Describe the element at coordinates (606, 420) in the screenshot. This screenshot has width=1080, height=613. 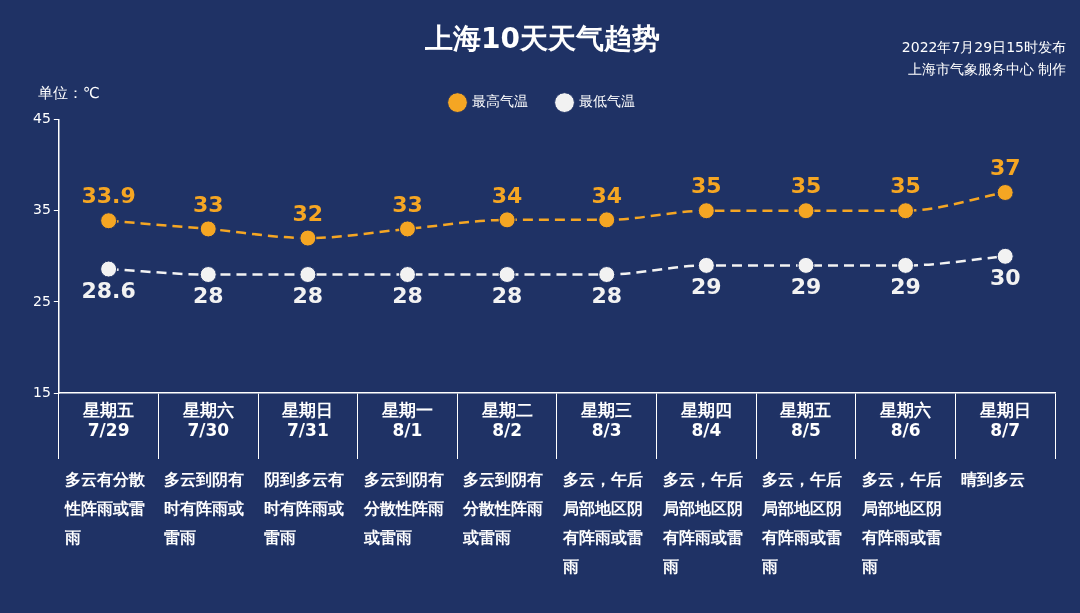
I see `x-tick-label: 星期三 8/3` at that location.